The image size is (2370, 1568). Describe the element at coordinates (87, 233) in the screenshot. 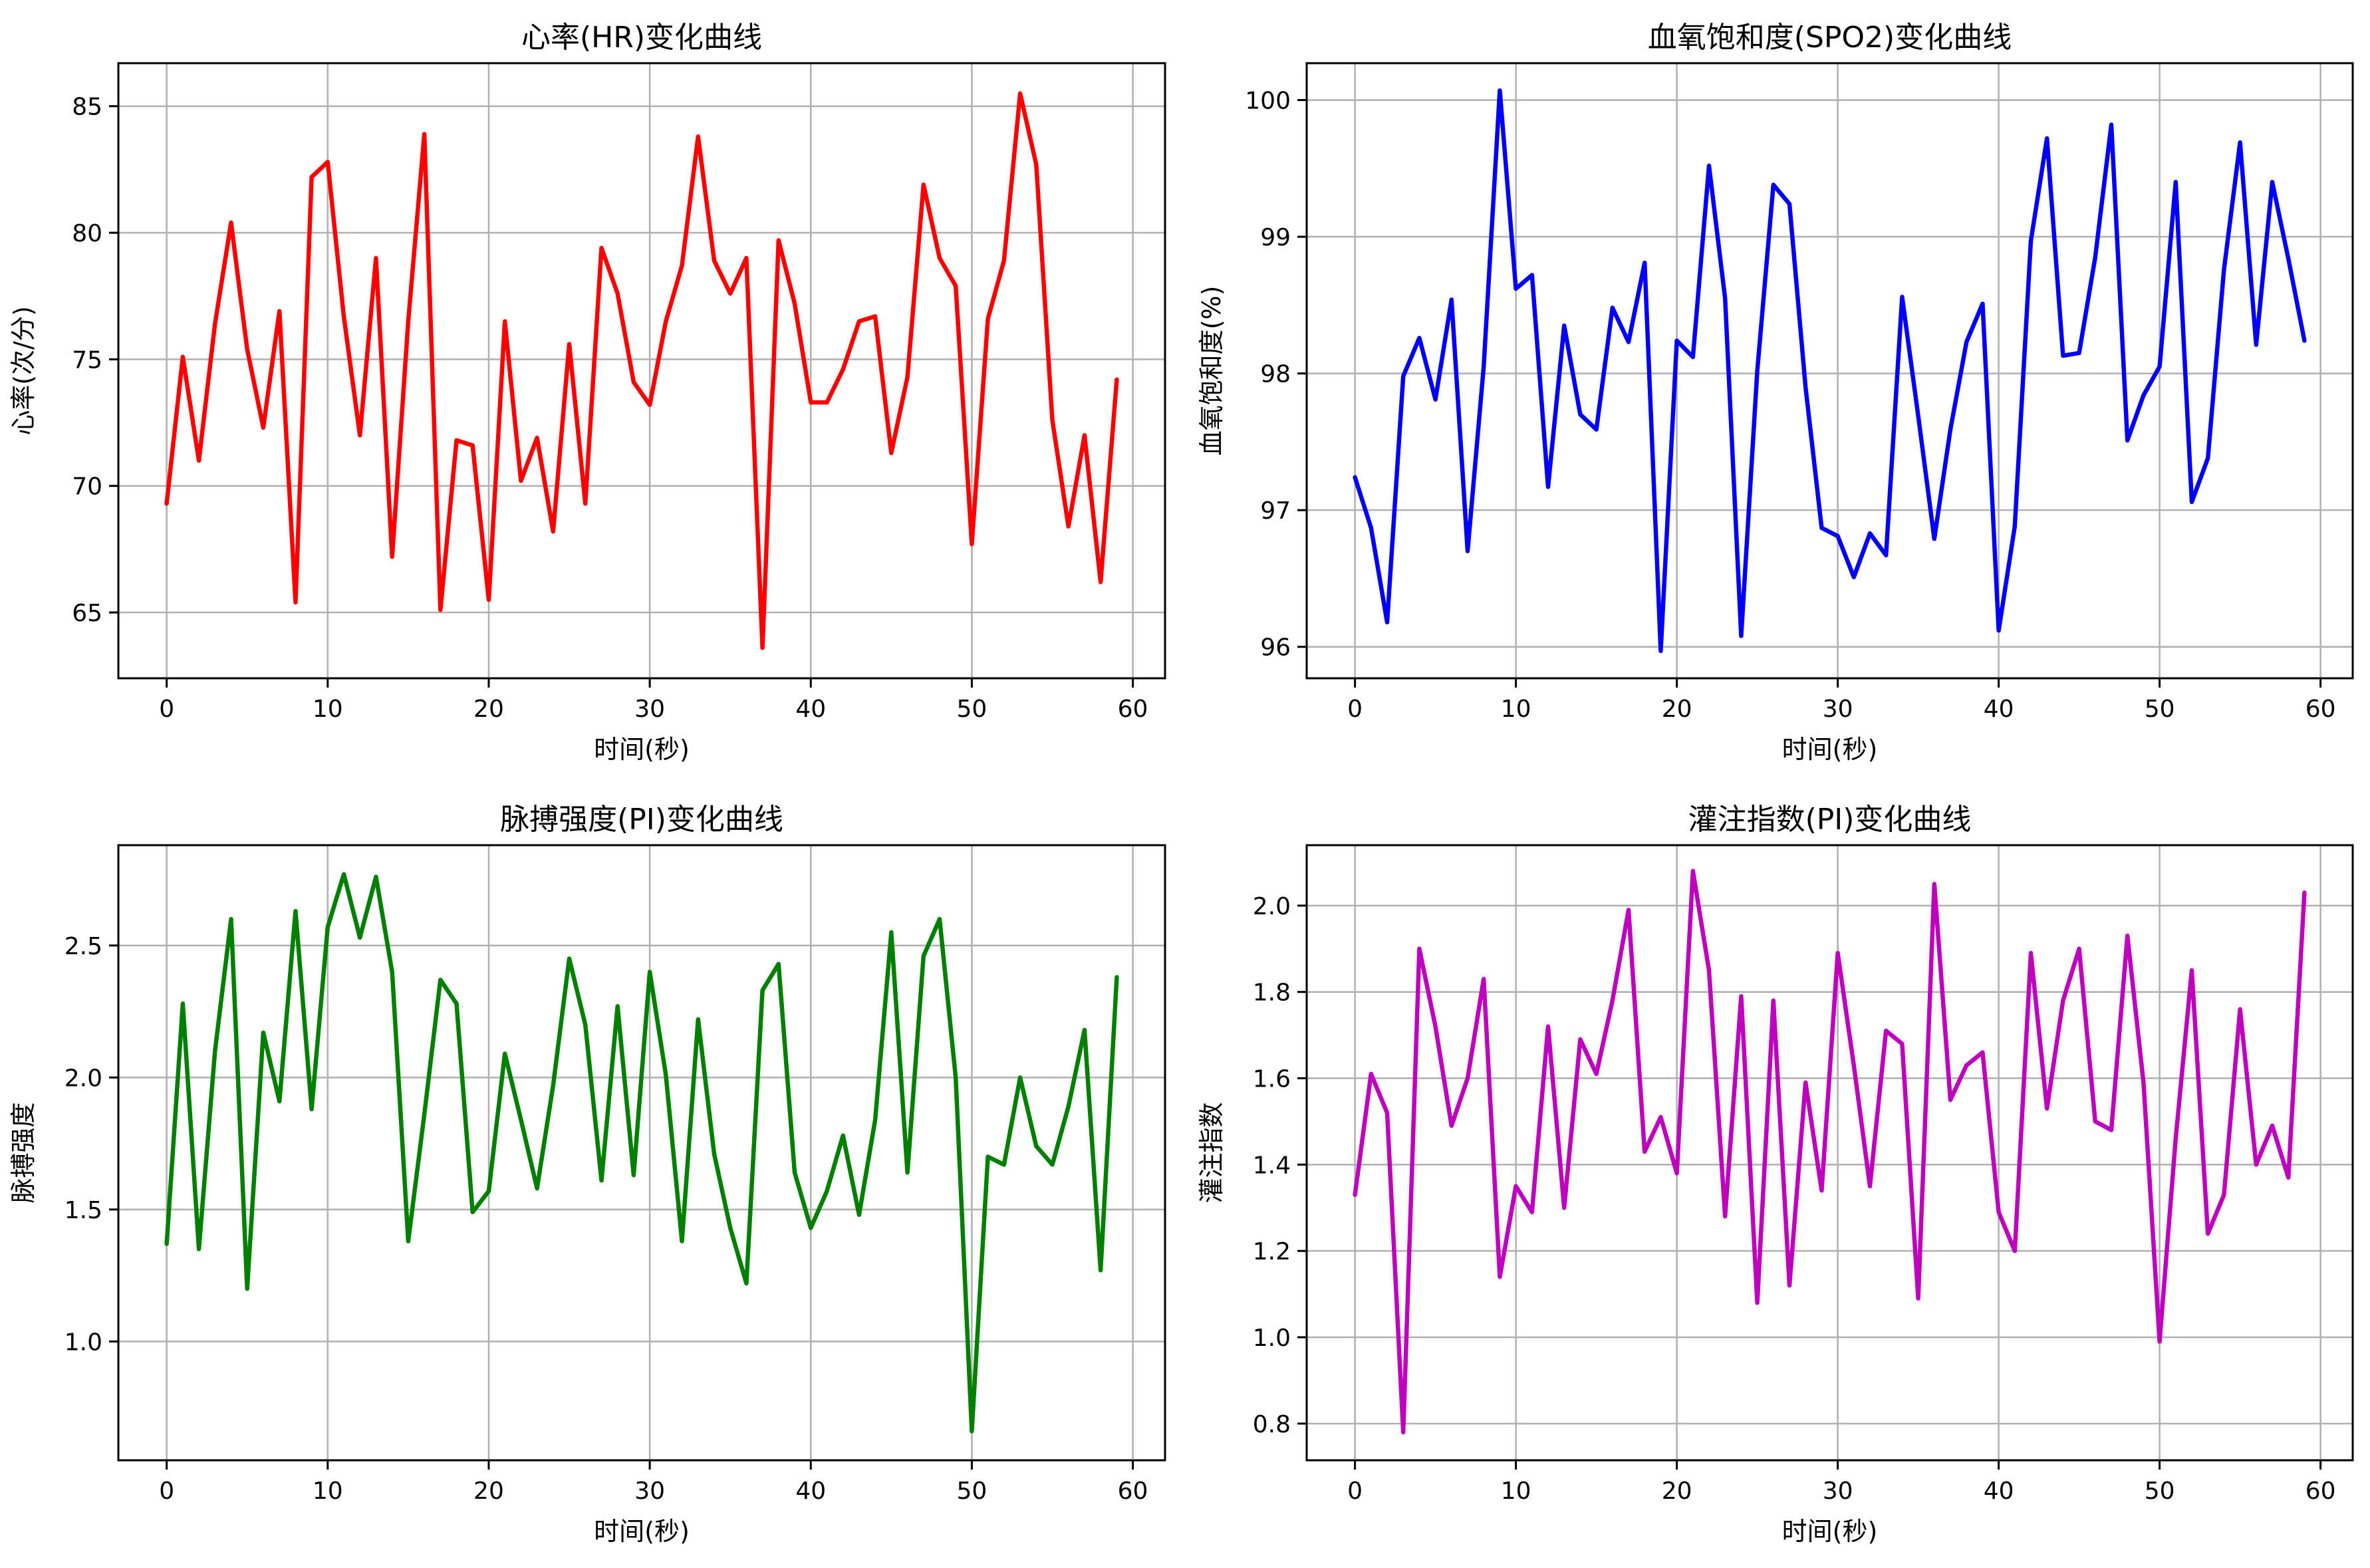

I see `y-tick-label: 80` at that location.